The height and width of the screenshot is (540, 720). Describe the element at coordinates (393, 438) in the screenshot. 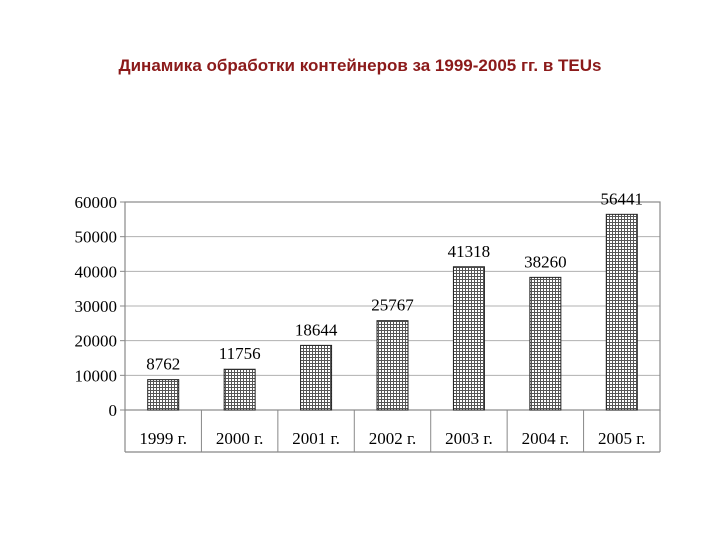

I see `x-category-label: 2002 г.` at that location.